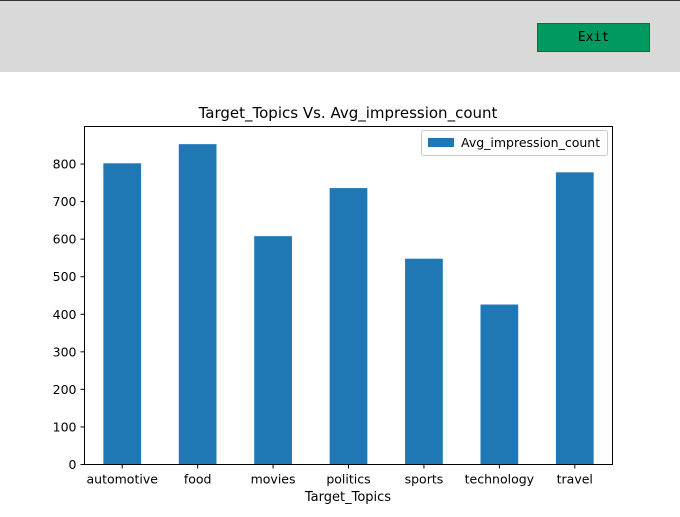 This screenshot has height=517, width=680. Describe the element at coordinates (348, 113) in the screenshot. I see `chart-title: Target_Topics Vs. Avg_impression_count` at that location.